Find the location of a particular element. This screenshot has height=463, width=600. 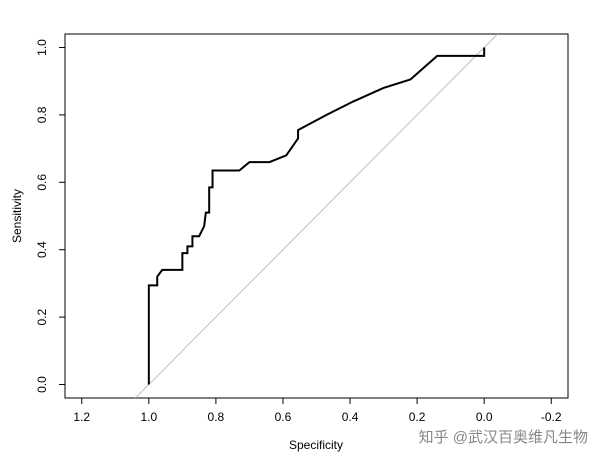

y-tick-label: 0.8 is located at coordinates (42, 114).